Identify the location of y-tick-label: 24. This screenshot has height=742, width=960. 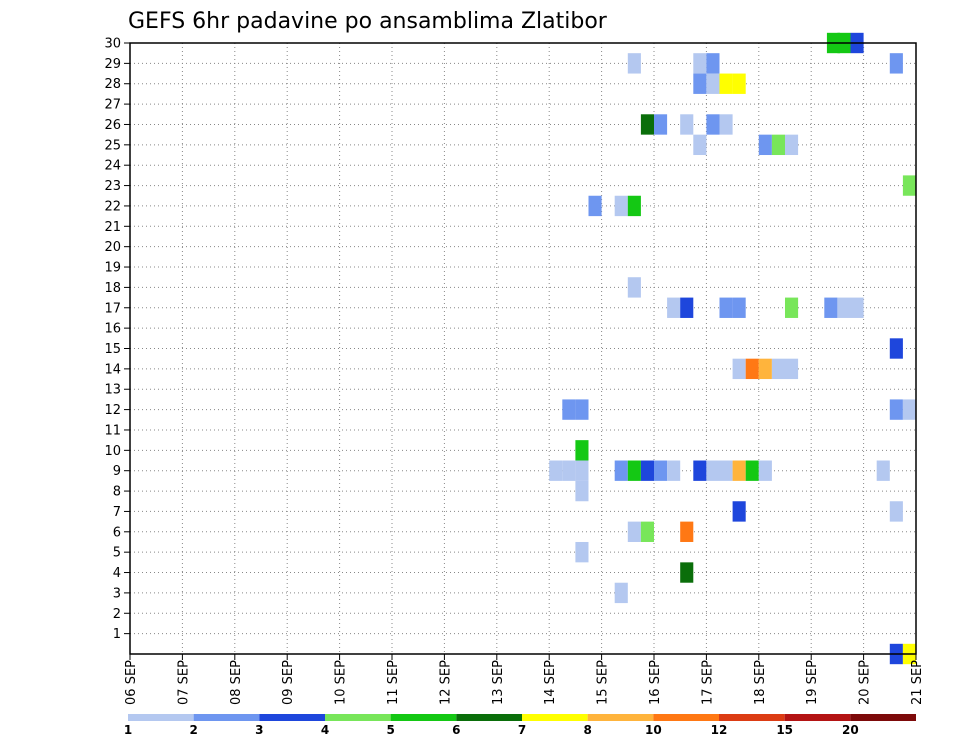
(112, 166).